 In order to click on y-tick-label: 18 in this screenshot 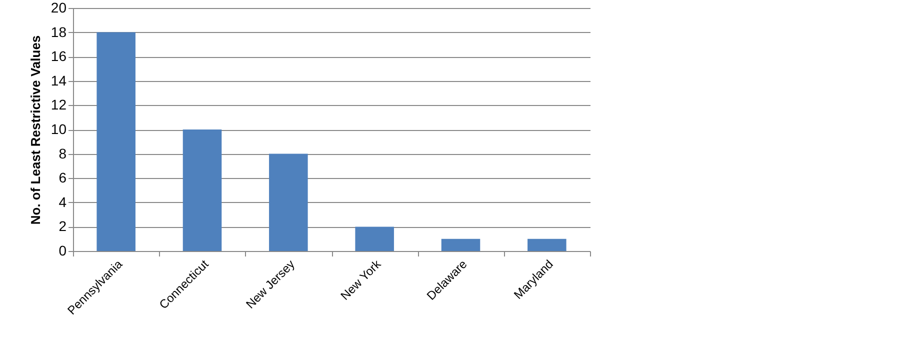, I will do `click(58, 32)`.